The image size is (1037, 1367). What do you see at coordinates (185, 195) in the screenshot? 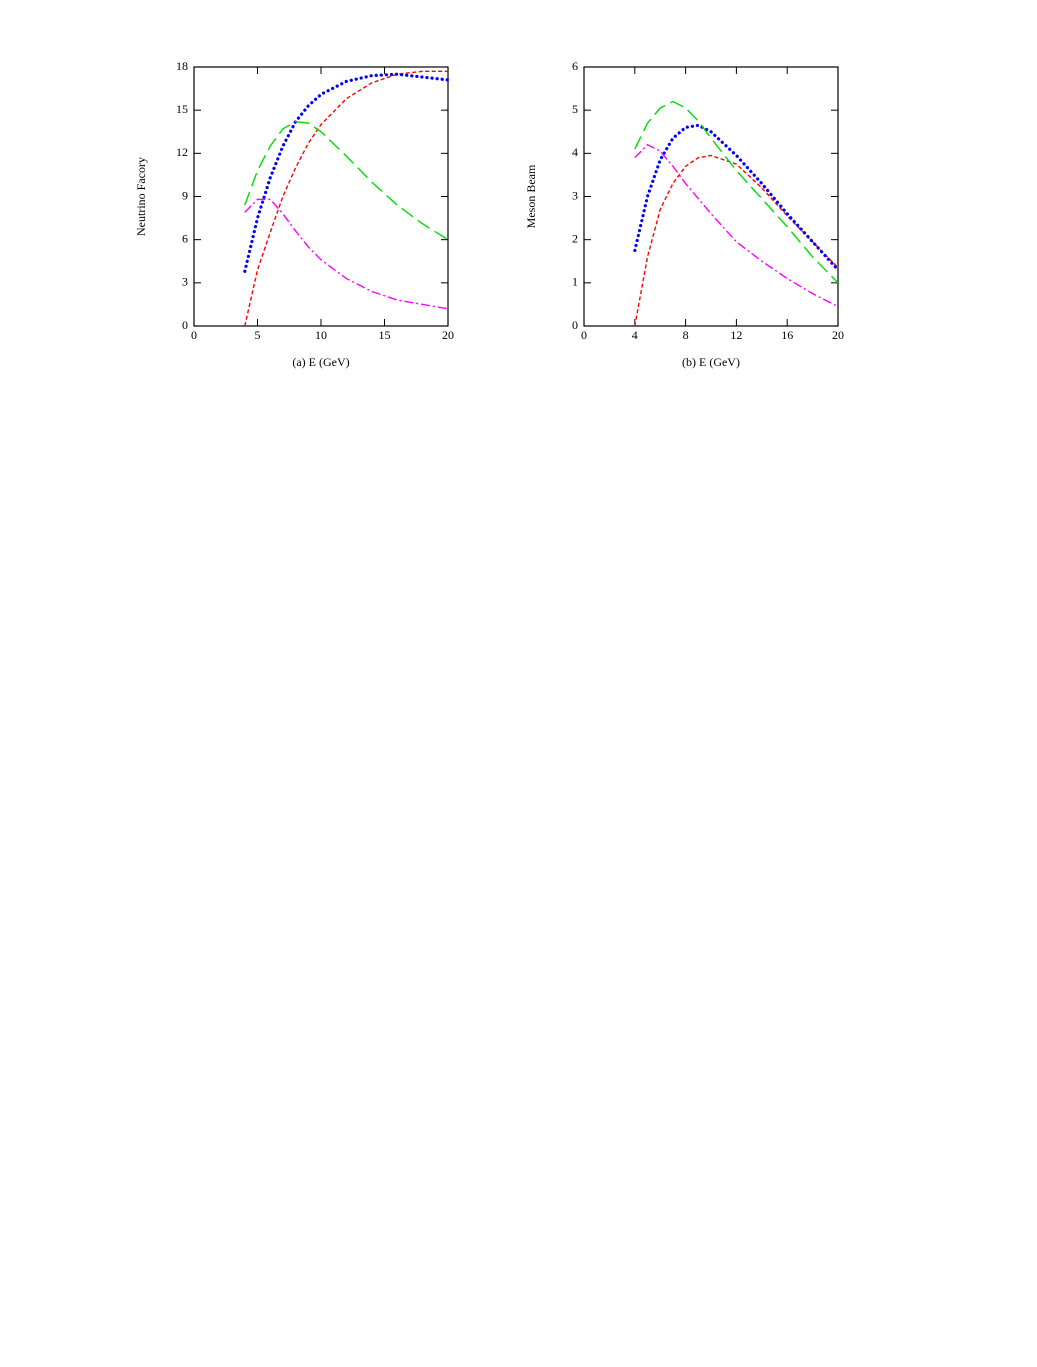
I see `y-tick-label: 9` at bounding box center [185, 195].